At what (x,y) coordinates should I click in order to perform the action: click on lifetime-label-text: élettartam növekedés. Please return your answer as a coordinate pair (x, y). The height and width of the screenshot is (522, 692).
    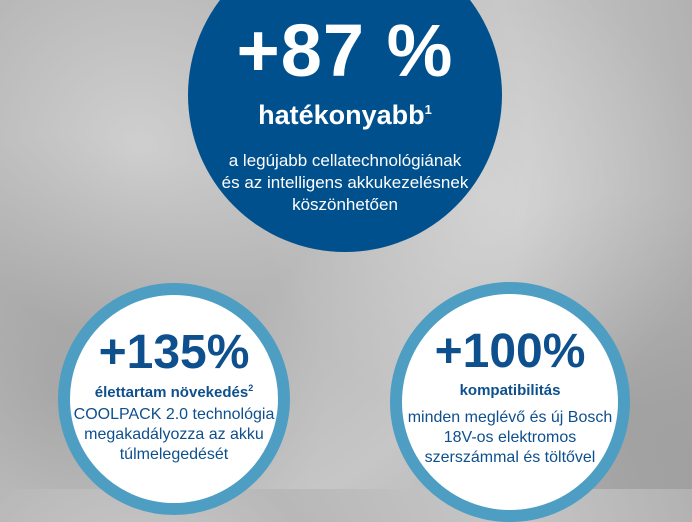
    Looking at the image, I should click on (171, 392).